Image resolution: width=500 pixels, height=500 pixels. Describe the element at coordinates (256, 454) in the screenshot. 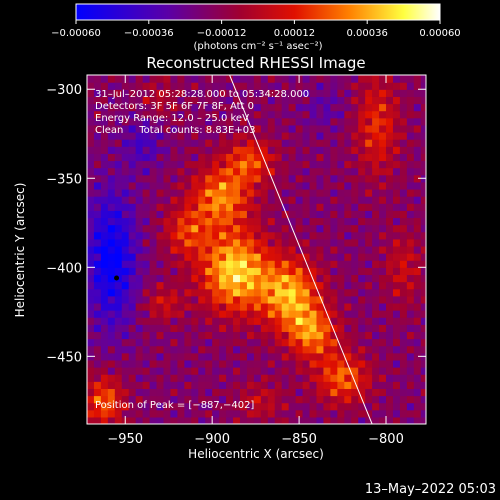

I see `x-axis-label: Heliocentric X (arcsec)` at that location.